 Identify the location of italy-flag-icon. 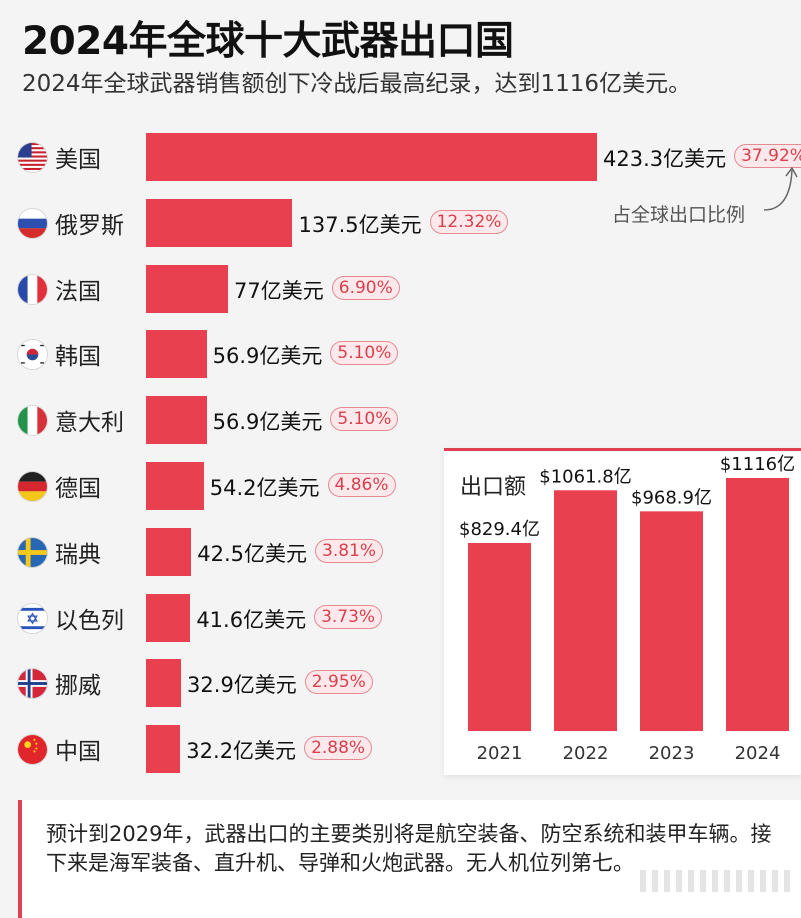
(32, 421).